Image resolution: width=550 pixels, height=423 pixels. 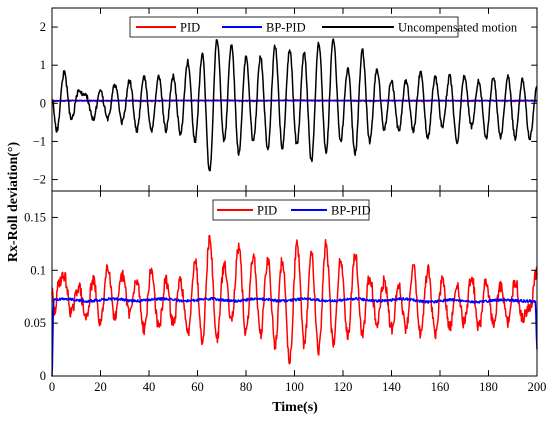 I want to click on x-tick-label: 200, so click(x=537, y=387).